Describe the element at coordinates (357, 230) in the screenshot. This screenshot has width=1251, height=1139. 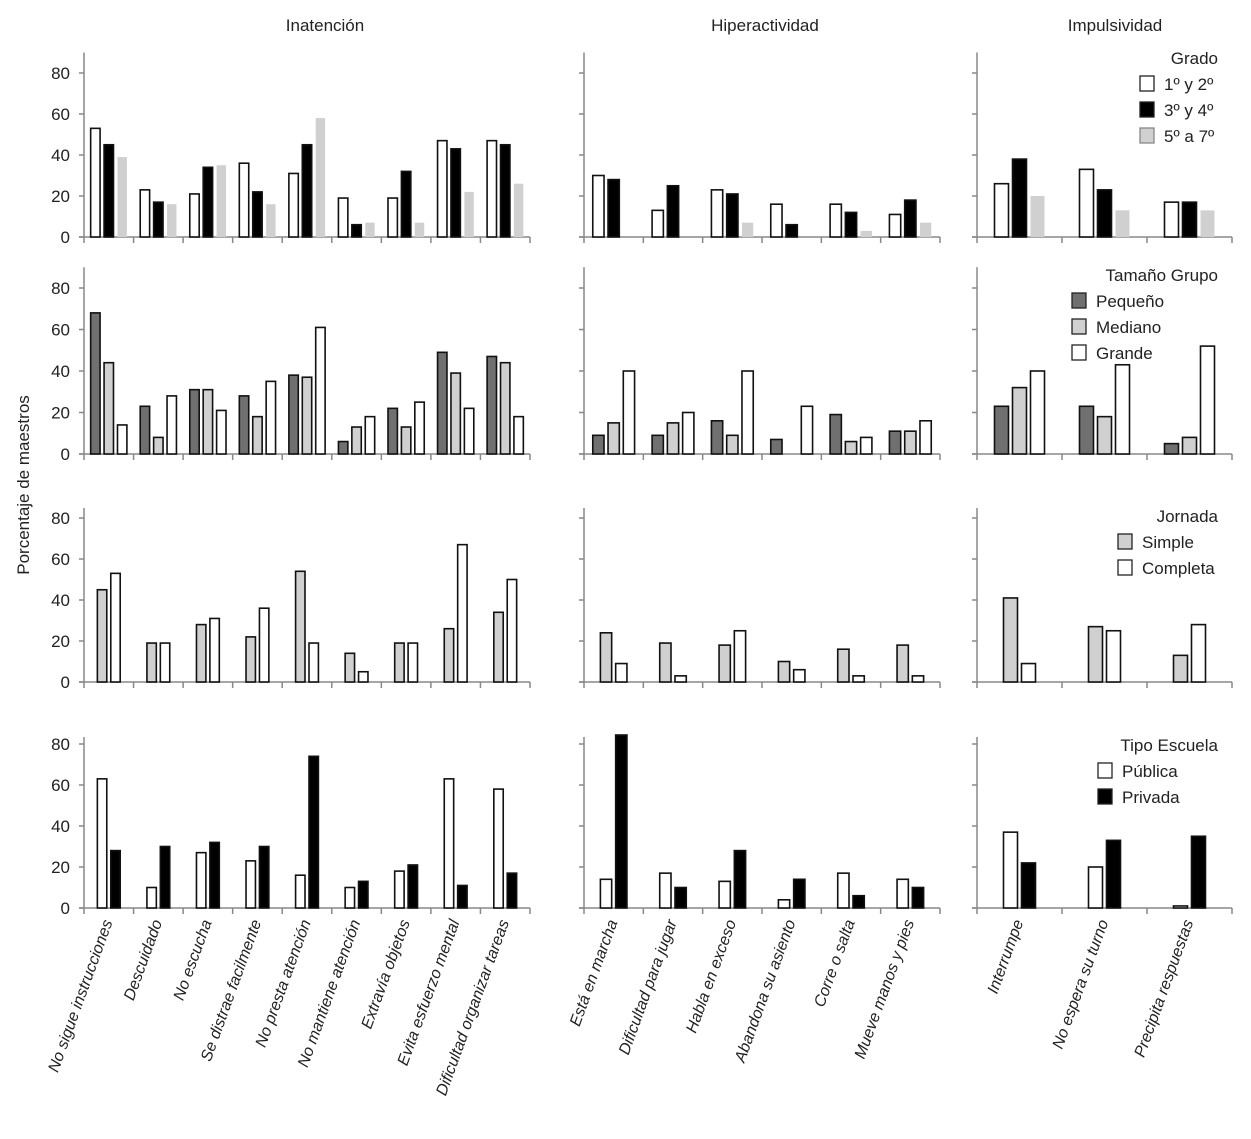
I see `bar-3-y-4--5` at that location.